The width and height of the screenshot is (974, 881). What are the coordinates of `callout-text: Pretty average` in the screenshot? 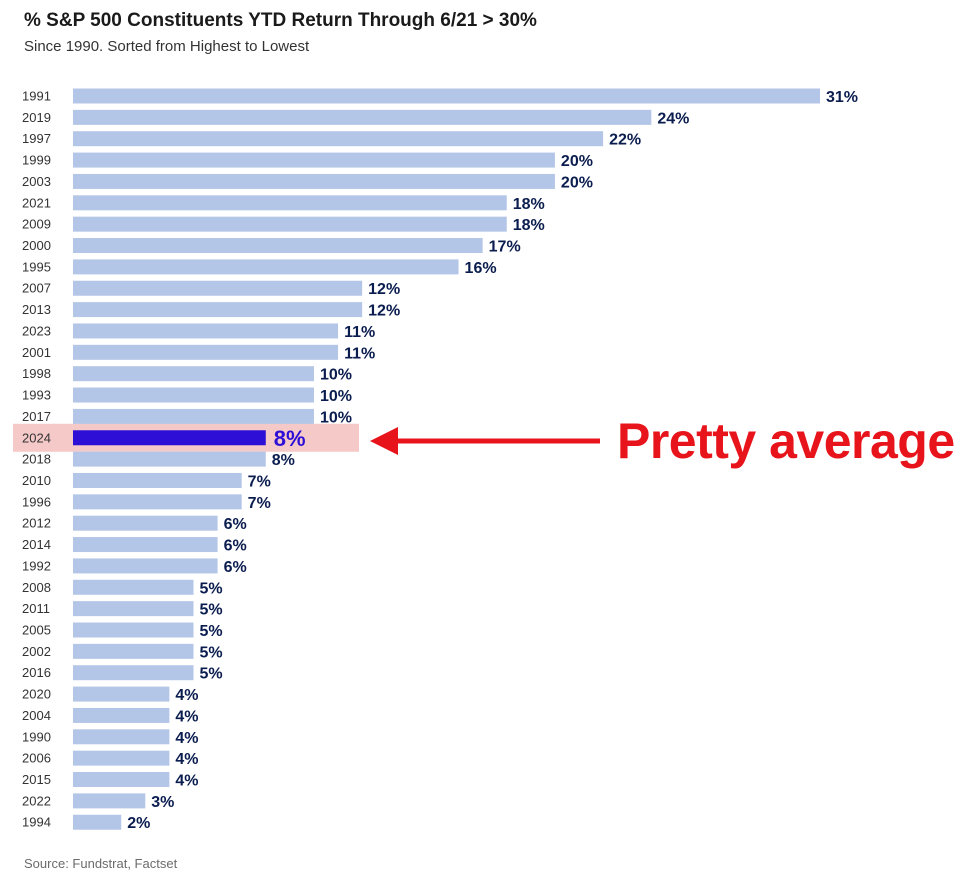 It's located at (786, 441).